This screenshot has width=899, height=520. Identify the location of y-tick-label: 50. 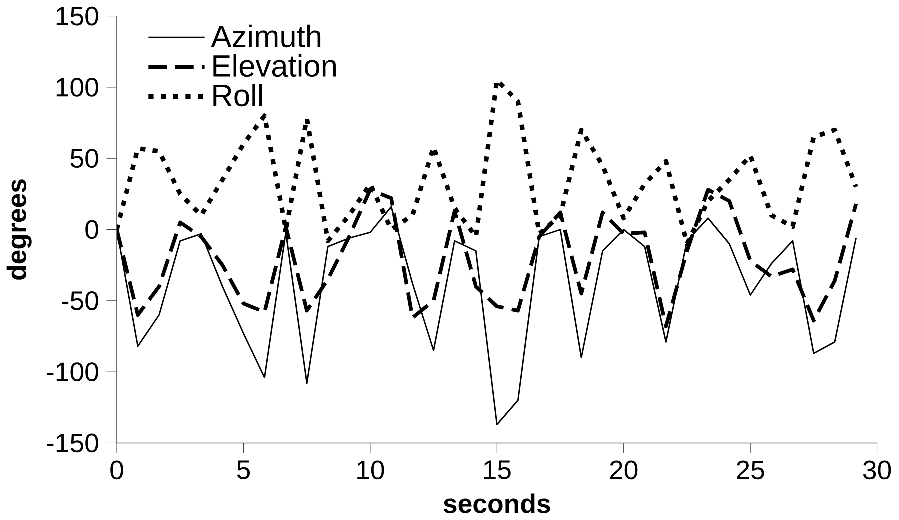
(84, 158).